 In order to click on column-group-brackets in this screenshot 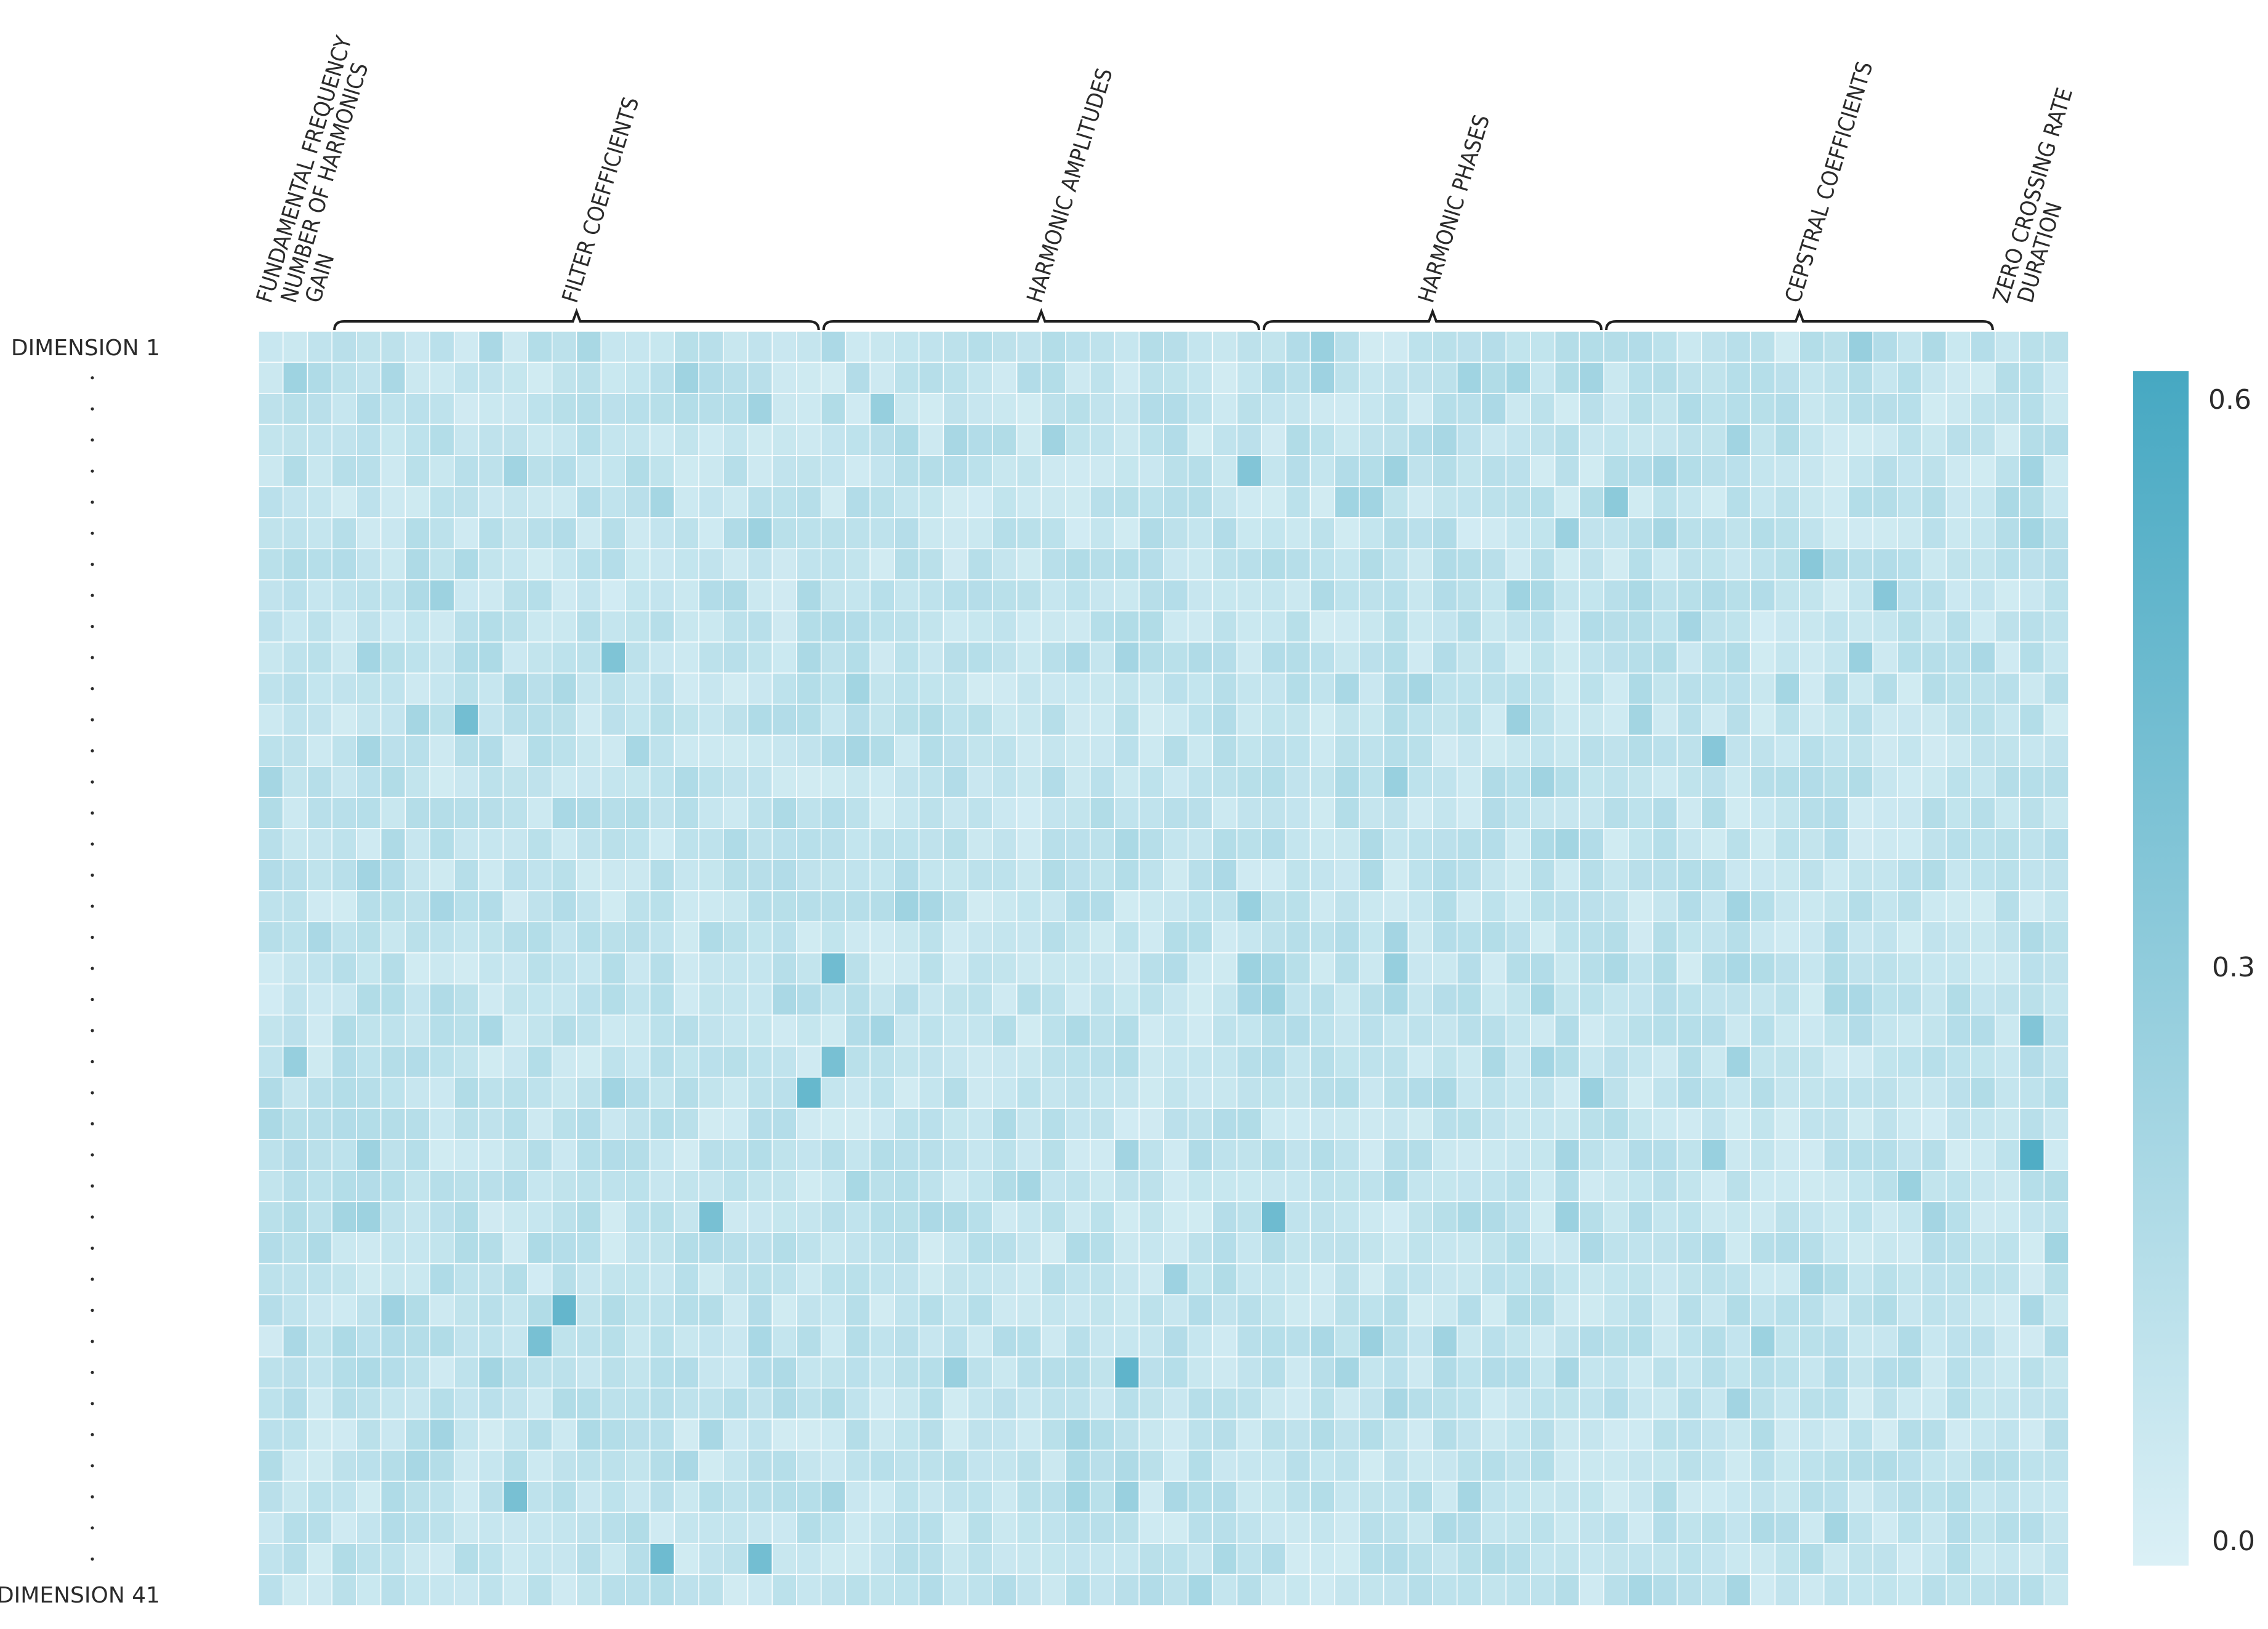, I will do `click(1164, 320)`.